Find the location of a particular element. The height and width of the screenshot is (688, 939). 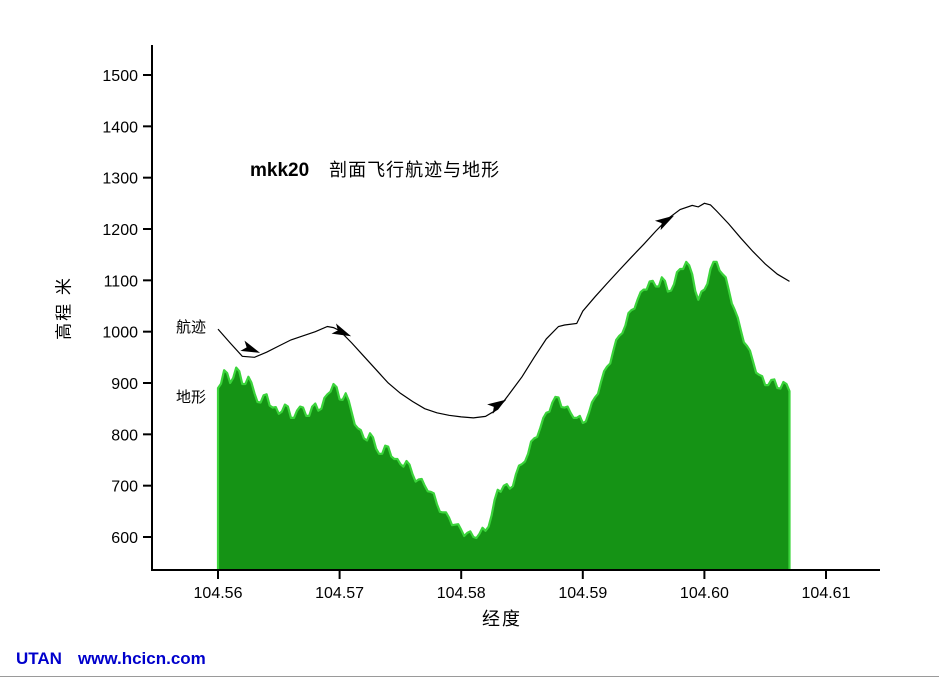

x-tick-label: 104.56 is located at coordinates (218, 593).